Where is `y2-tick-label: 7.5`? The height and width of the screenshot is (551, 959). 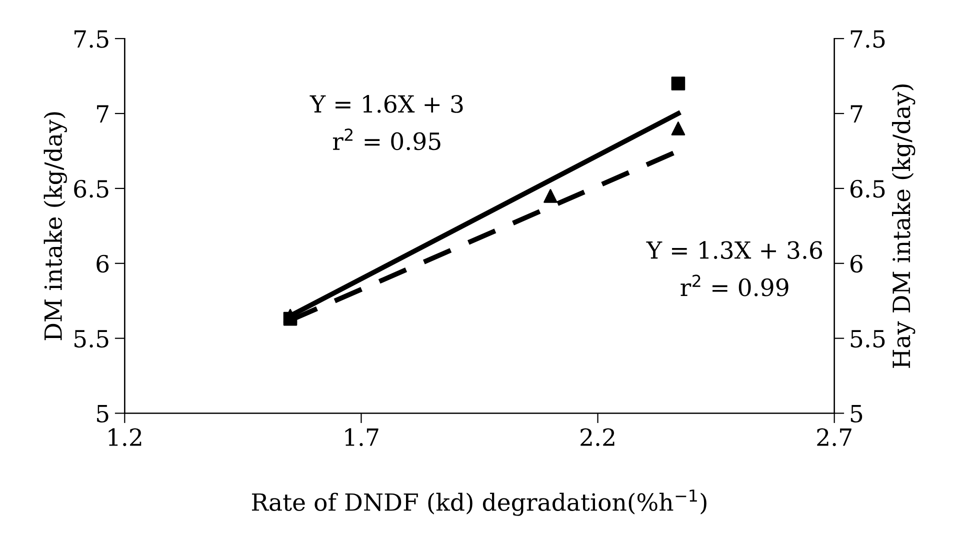
y2-tick-label: 7.5 is located at coordinates (867, 39).